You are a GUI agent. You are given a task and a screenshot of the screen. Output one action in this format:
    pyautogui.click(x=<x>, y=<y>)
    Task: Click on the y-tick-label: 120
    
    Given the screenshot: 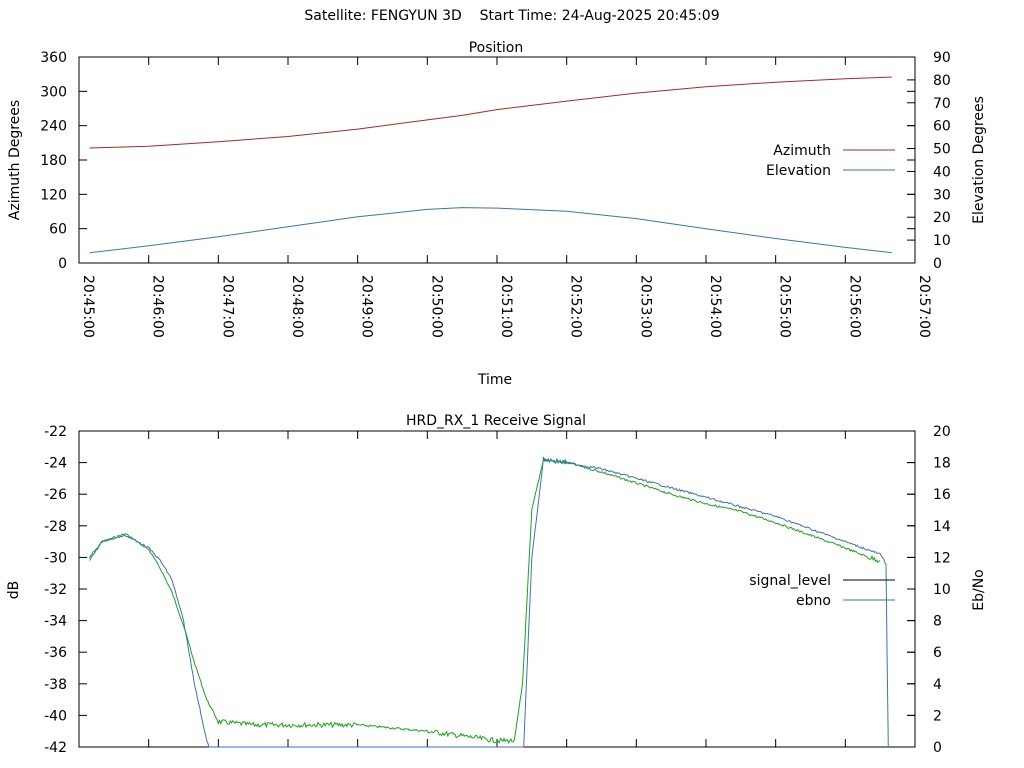 What is the action you would take?
    pyautogui.click(x=53, y=195)
    